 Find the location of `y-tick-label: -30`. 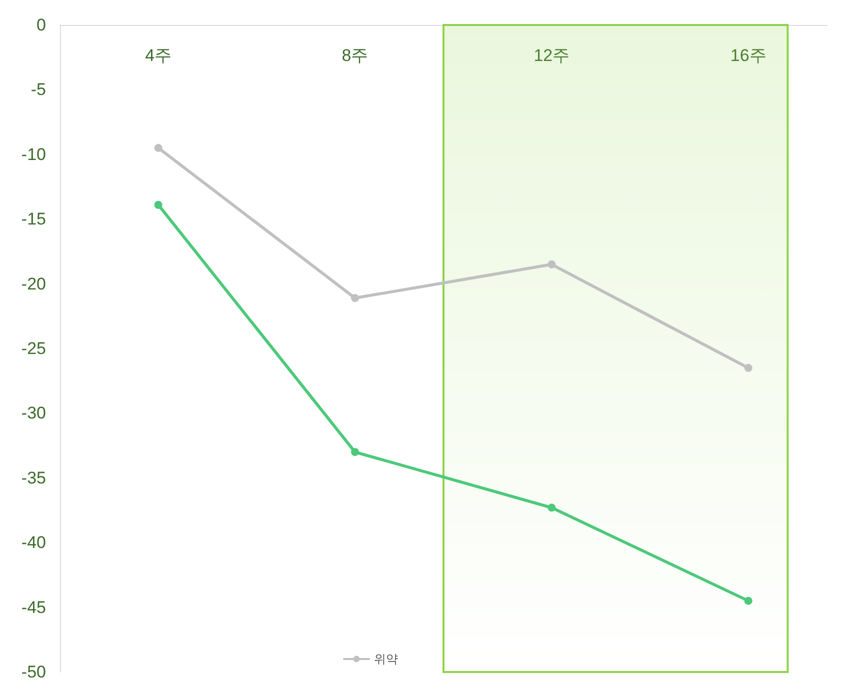

y-tick-label: -30 is located at coordinates (33, 413).